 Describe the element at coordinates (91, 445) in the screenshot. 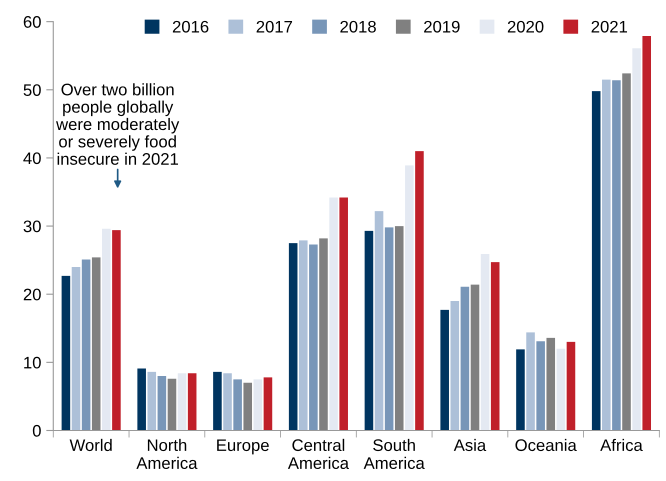

I see `x-tick-label: World` at that location.